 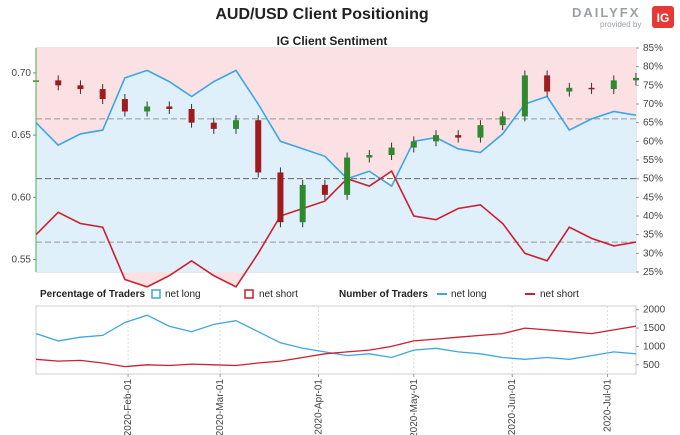 I want to click on price-tick-label-2: 0.65, so click(x=22, y=135).